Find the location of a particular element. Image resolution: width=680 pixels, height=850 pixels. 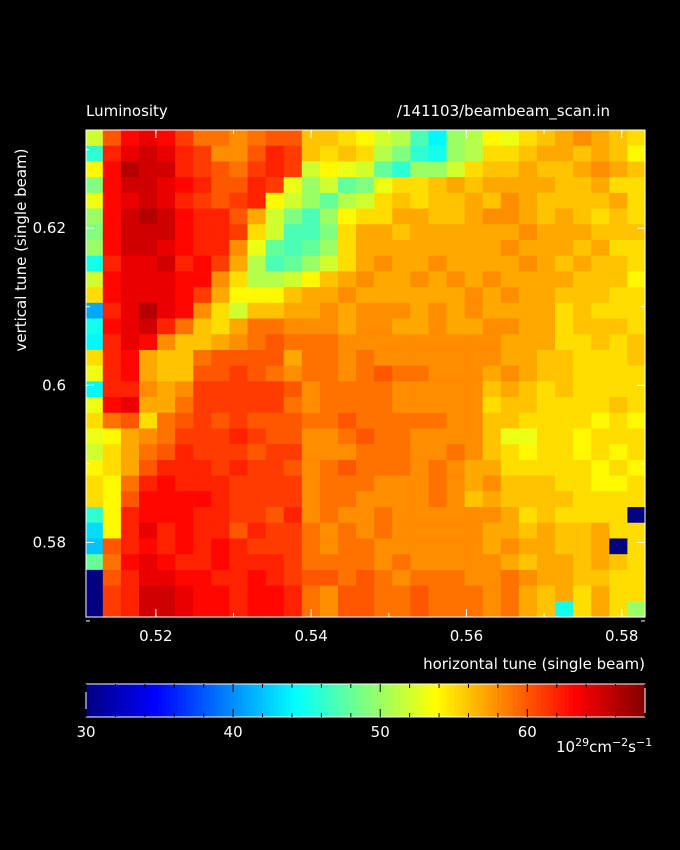

colorbar-tick-label: 60 is located at coordinates (527, 732).